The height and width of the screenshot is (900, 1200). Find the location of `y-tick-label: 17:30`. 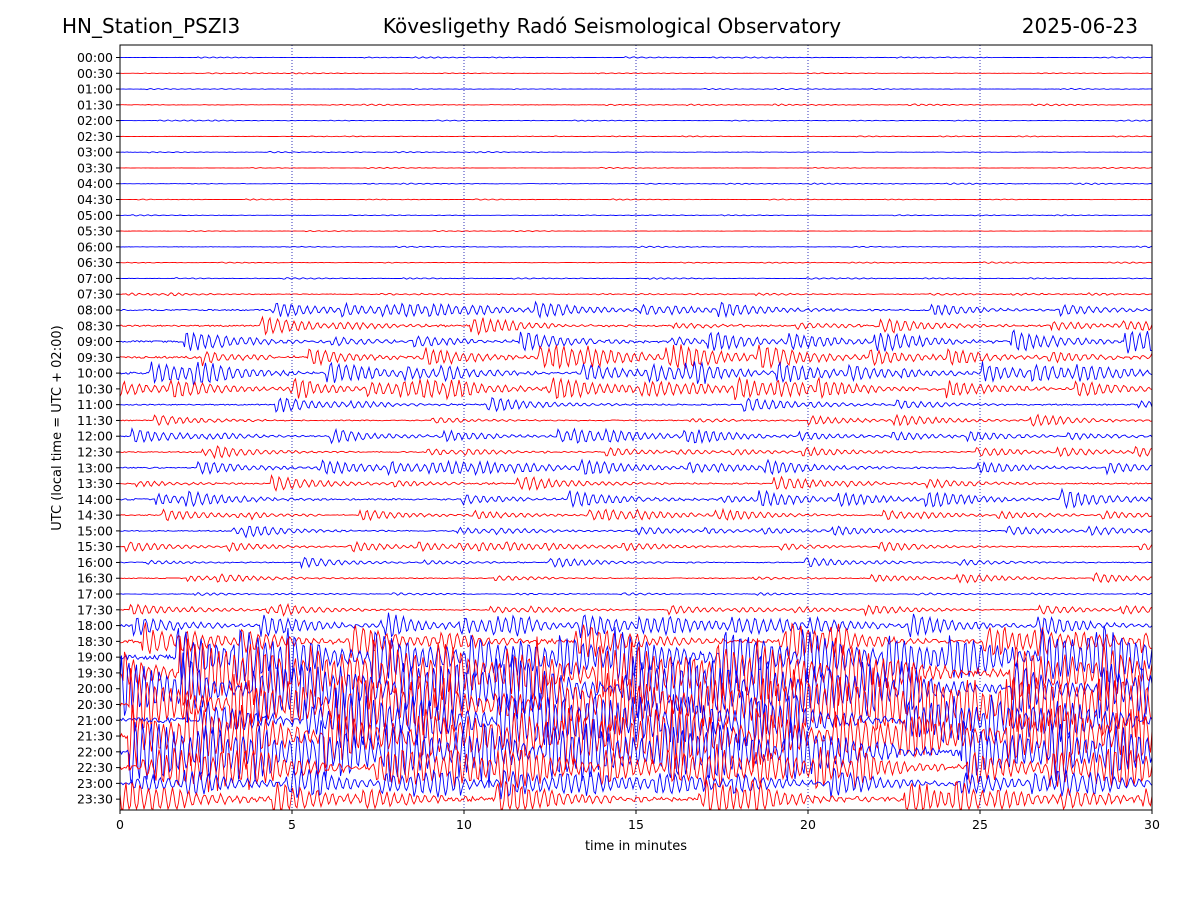

y-tick-label: 17:30 is located at coordinates (95, 609).